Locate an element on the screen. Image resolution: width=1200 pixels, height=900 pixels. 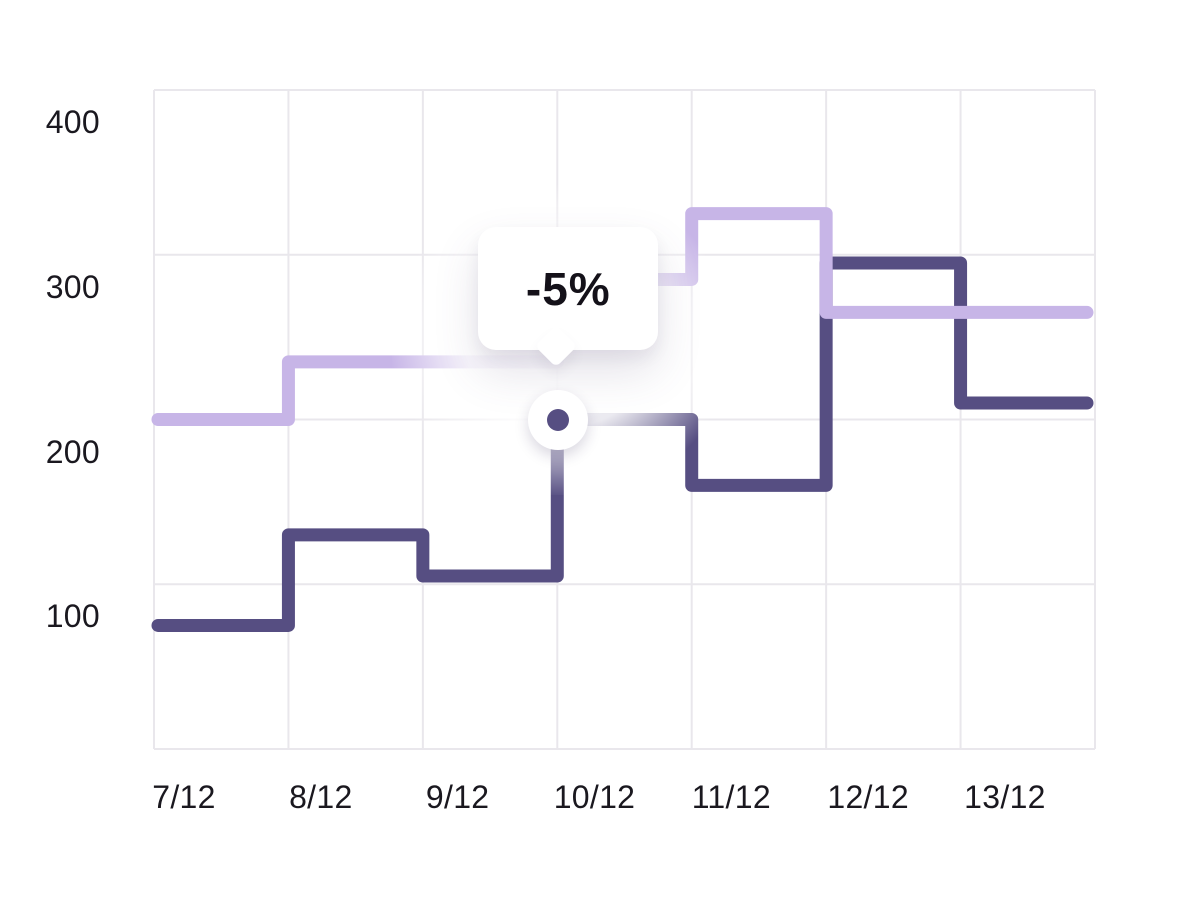
y-tick-label: 200 is located at coordinates (72, 451).